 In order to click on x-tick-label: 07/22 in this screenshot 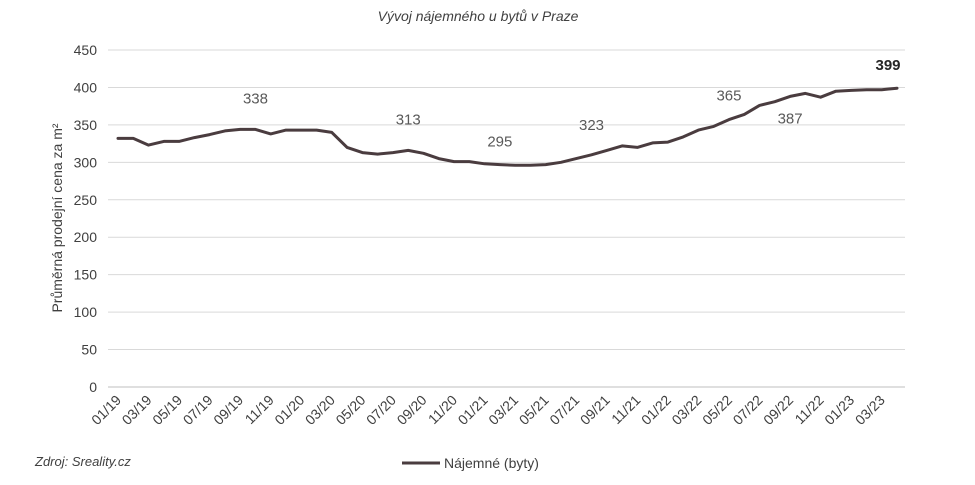, I will do `click(748, 410)`.